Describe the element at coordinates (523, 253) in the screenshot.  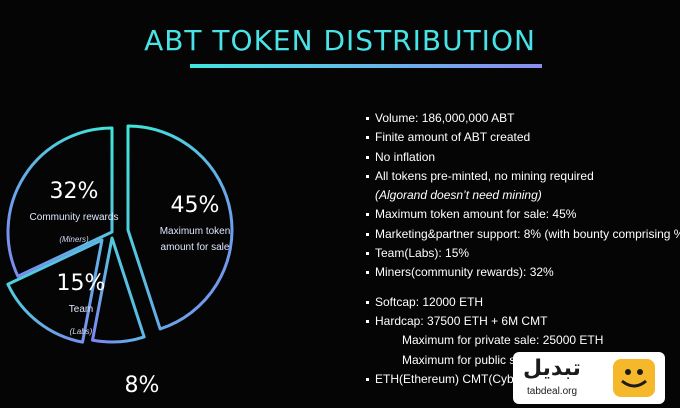
I see `list-item: Team(Labs): 15%` at that location.